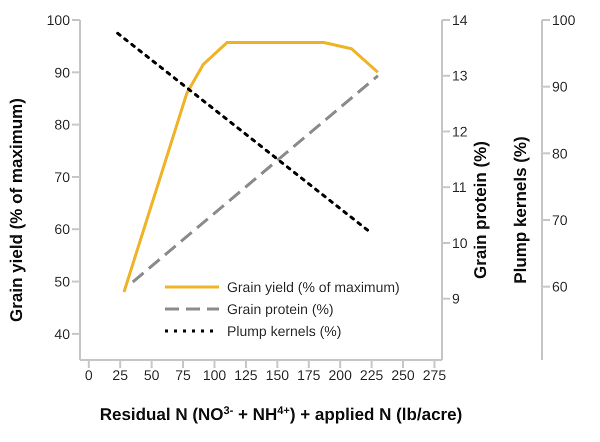 Image resolution: width=600 pixels, height=442 pixels. Describe the element at coordinates (460, 76) in the screenshot. I see `y2-tick-label: 13` at that location.